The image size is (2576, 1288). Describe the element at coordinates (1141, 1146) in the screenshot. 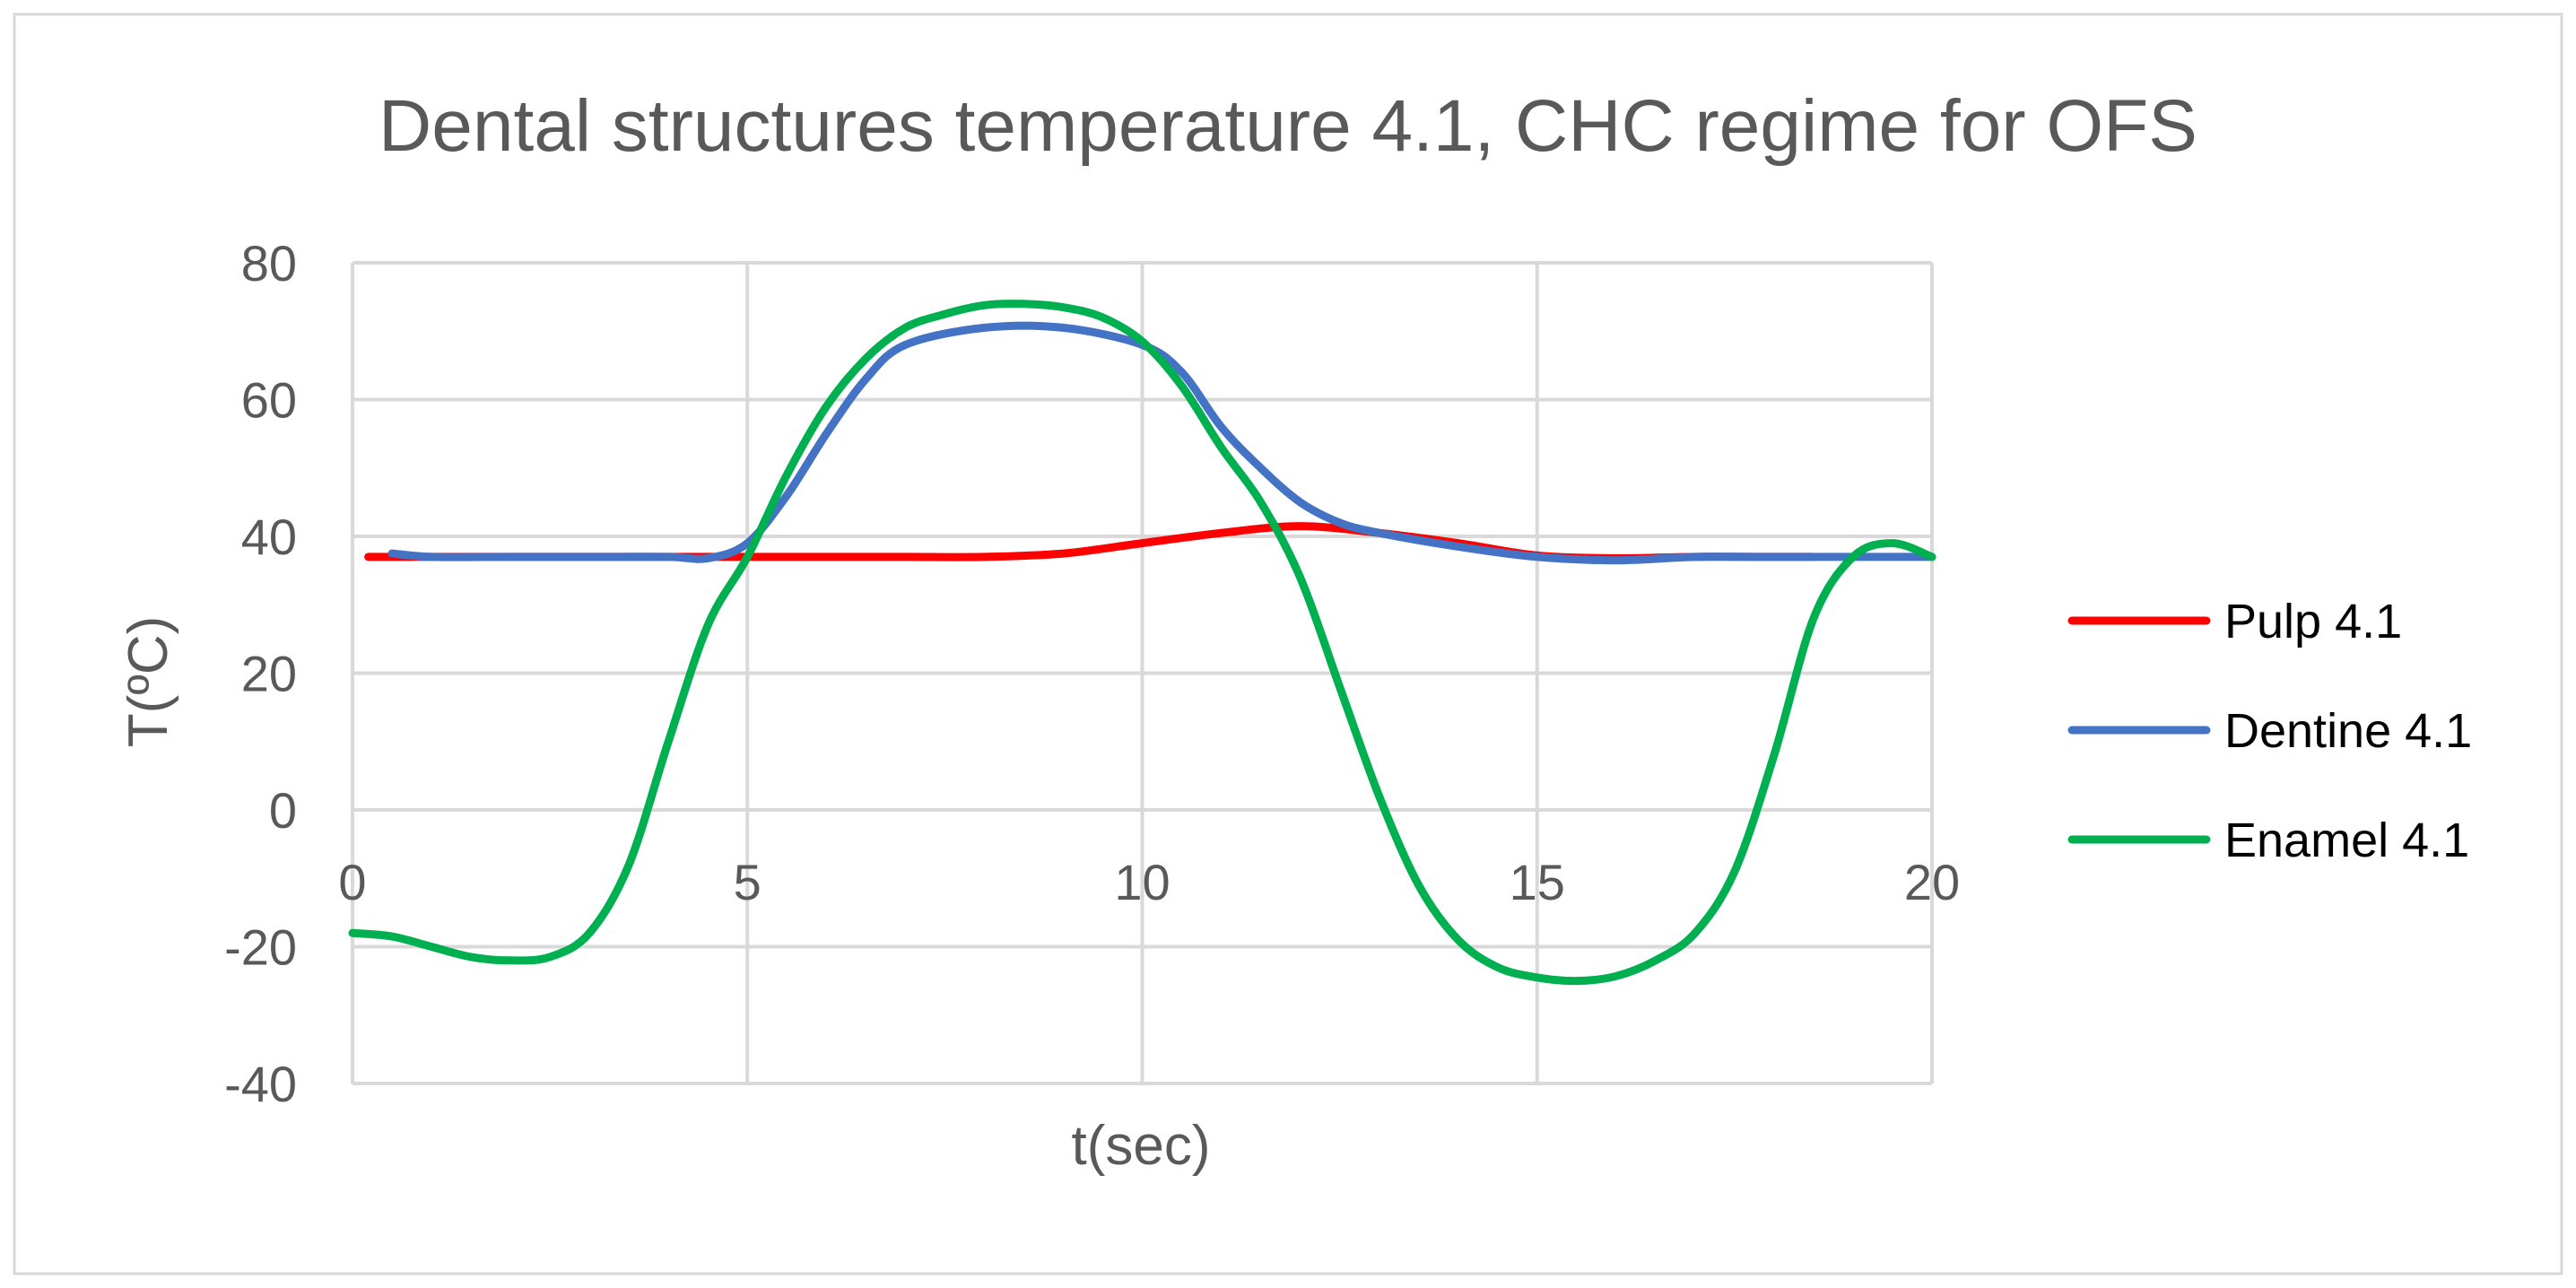

I see `x-axis-label: t(sec)` at that location.